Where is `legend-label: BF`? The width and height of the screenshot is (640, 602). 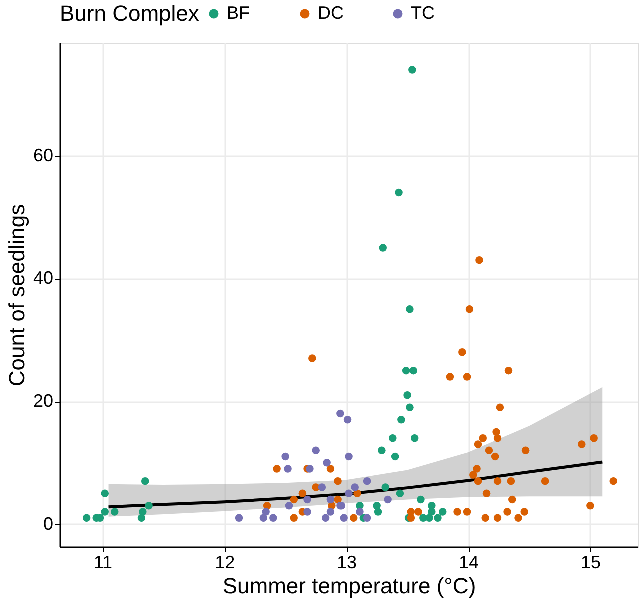
legend-label: BF is located at coordinates (238, 13).